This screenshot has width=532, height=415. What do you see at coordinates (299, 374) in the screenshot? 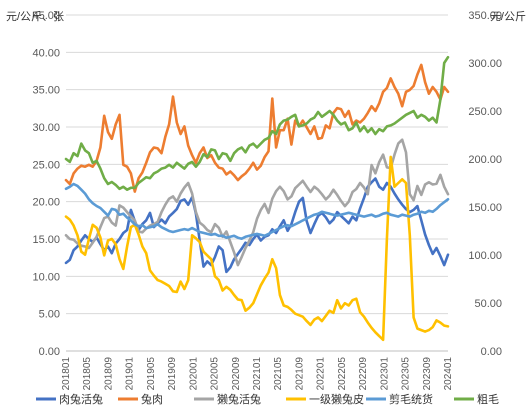
I see `x-tick-label: 202109` at bounding box center [299, 374].